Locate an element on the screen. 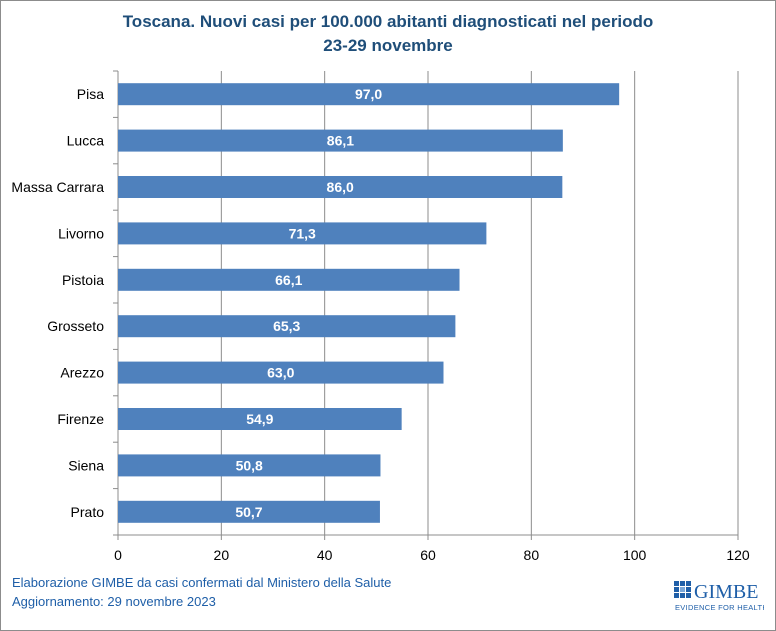 This screenshot has width=776, height=631. gimbe-logo: GIMBE EVIDENCE FOR HEALTH is located at coordinates (719, 596).